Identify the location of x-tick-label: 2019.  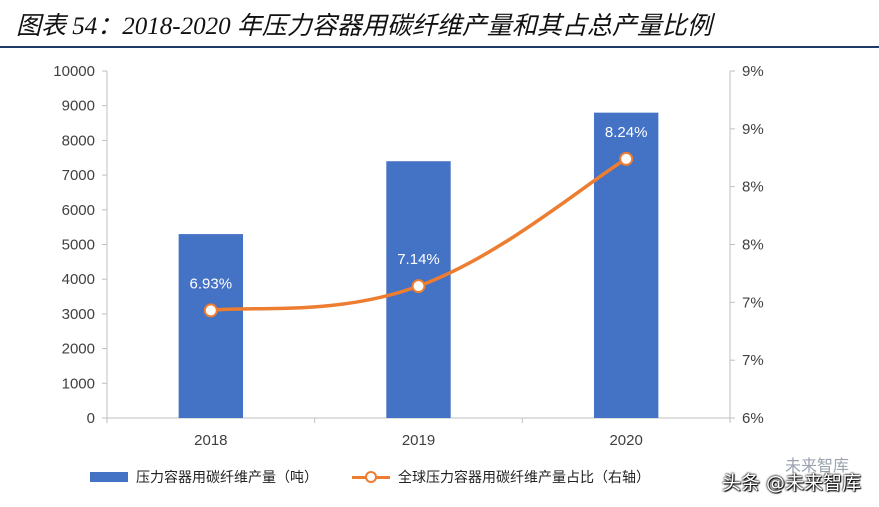
(418, 440).